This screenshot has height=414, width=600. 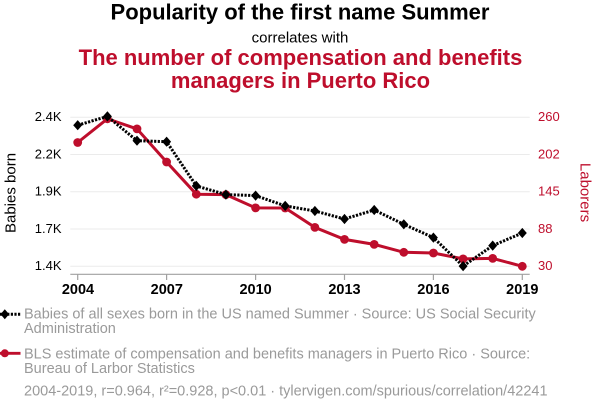 I want to click on svg-text: Bureau of Larbor Statistics, so click(x=109, y=369).